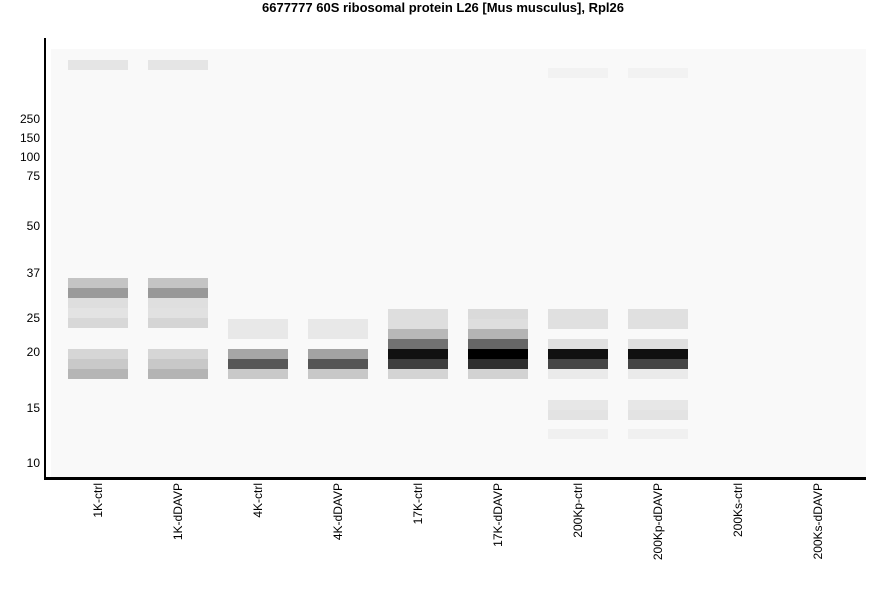 The height and width of the screenshot is (595, 886). I want to click on x-axis-label: 200Ks-dDAVP, so click(818, 521).